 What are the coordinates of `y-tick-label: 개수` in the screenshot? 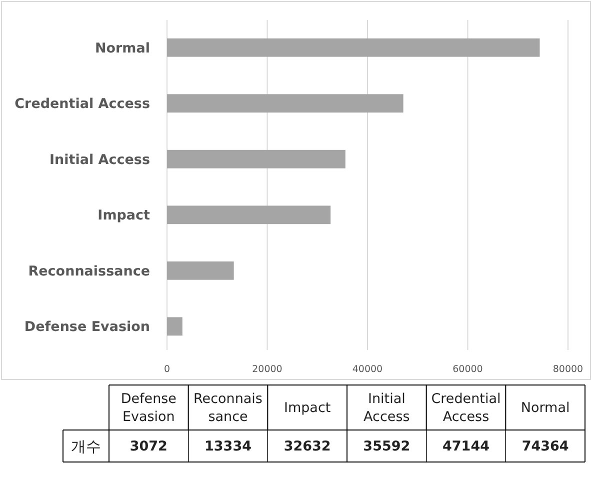 It's located at (86, 446).